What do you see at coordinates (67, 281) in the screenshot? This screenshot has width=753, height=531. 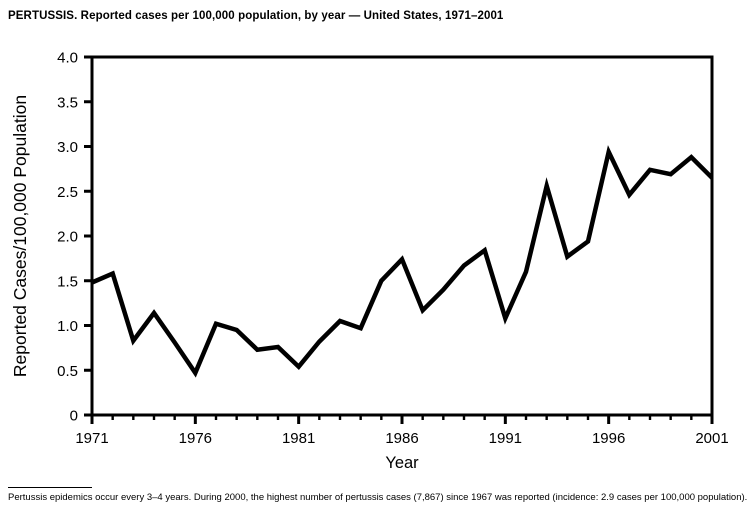 I see `y-axis-tick-label: 1.5` at bounding box center [67, 281].